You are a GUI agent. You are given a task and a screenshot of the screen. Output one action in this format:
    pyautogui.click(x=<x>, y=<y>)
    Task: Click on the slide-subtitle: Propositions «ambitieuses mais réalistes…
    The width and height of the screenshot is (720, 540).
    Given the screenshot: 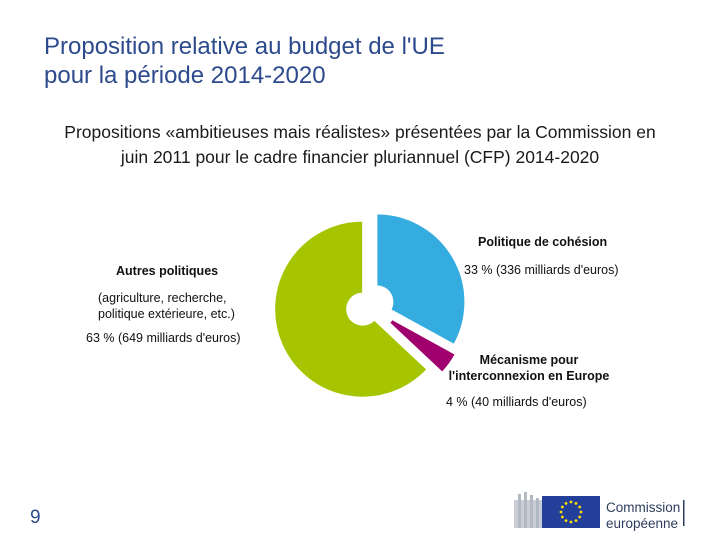 What is the action you would take?
    pyautogui.click(x=360, y=145)
    